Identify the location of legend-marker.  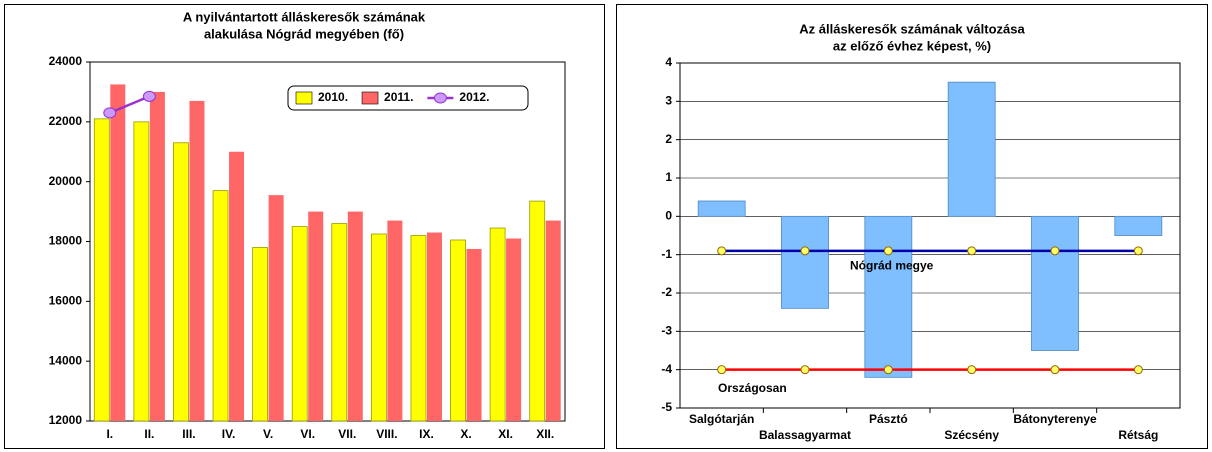
(440, 98).